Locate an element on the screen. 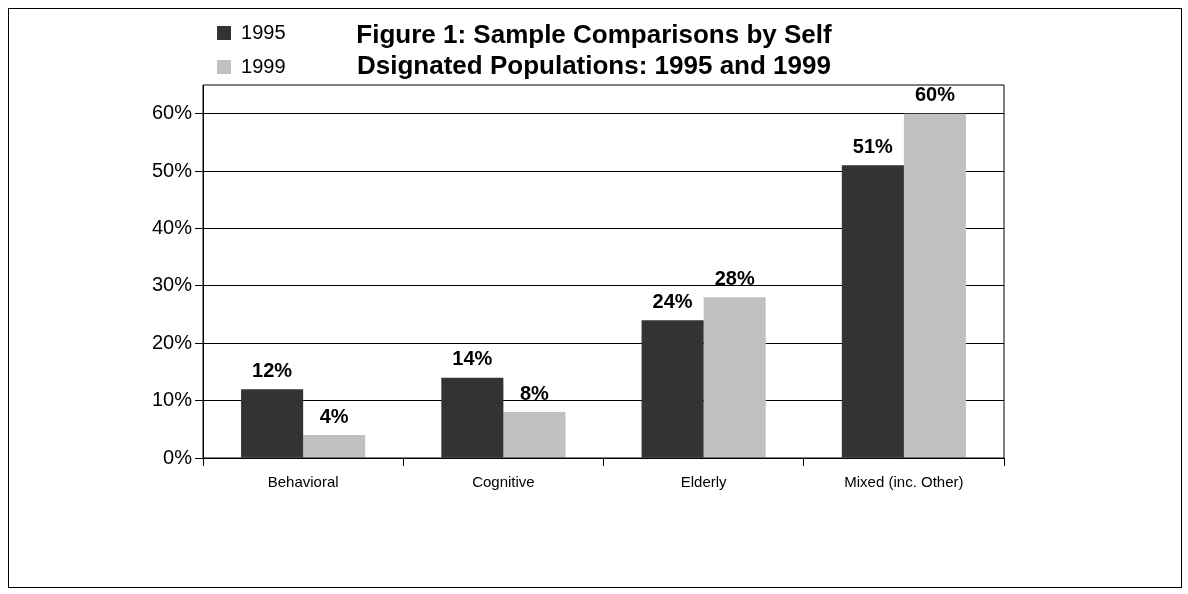 The image size is (1188, 594). y-tick-label: 40% is located at coordinates (172, 226).